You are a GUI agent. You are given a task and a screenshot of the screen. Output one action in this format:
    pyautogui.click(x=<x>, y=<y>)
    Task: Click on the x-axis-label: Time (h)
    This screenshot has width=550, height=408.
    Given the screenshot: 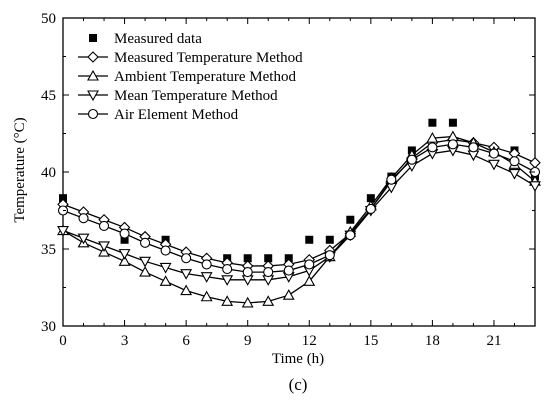 What is the action you would take?
    pyautogui.click(x=298, y=359)
    